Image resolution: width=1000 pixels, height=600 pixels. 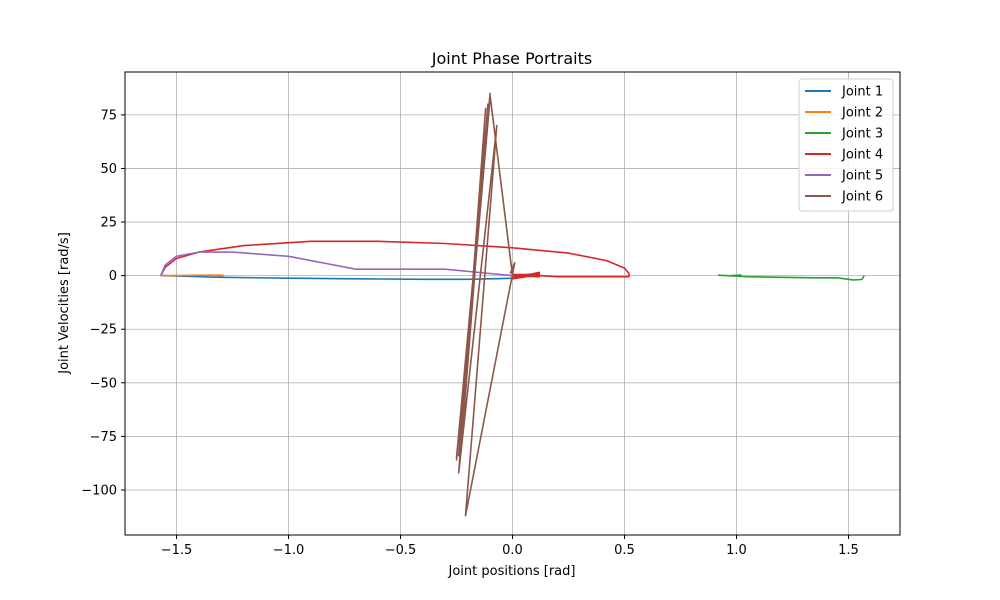 I want to click on y-tick-label: −25, so click(x=103, y=330).